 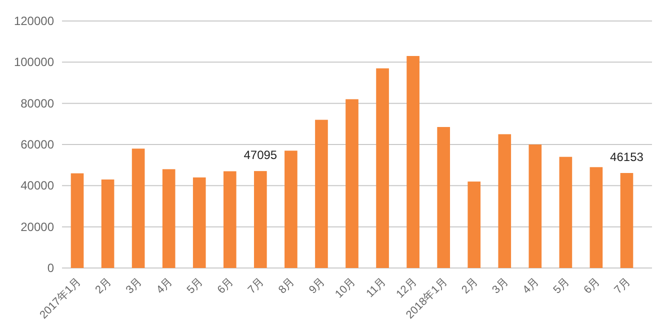 What do you see at coordinates (317, 286) in the screenshot?
I see `x-tick-label: 9月` at bounding box center [317, 286].